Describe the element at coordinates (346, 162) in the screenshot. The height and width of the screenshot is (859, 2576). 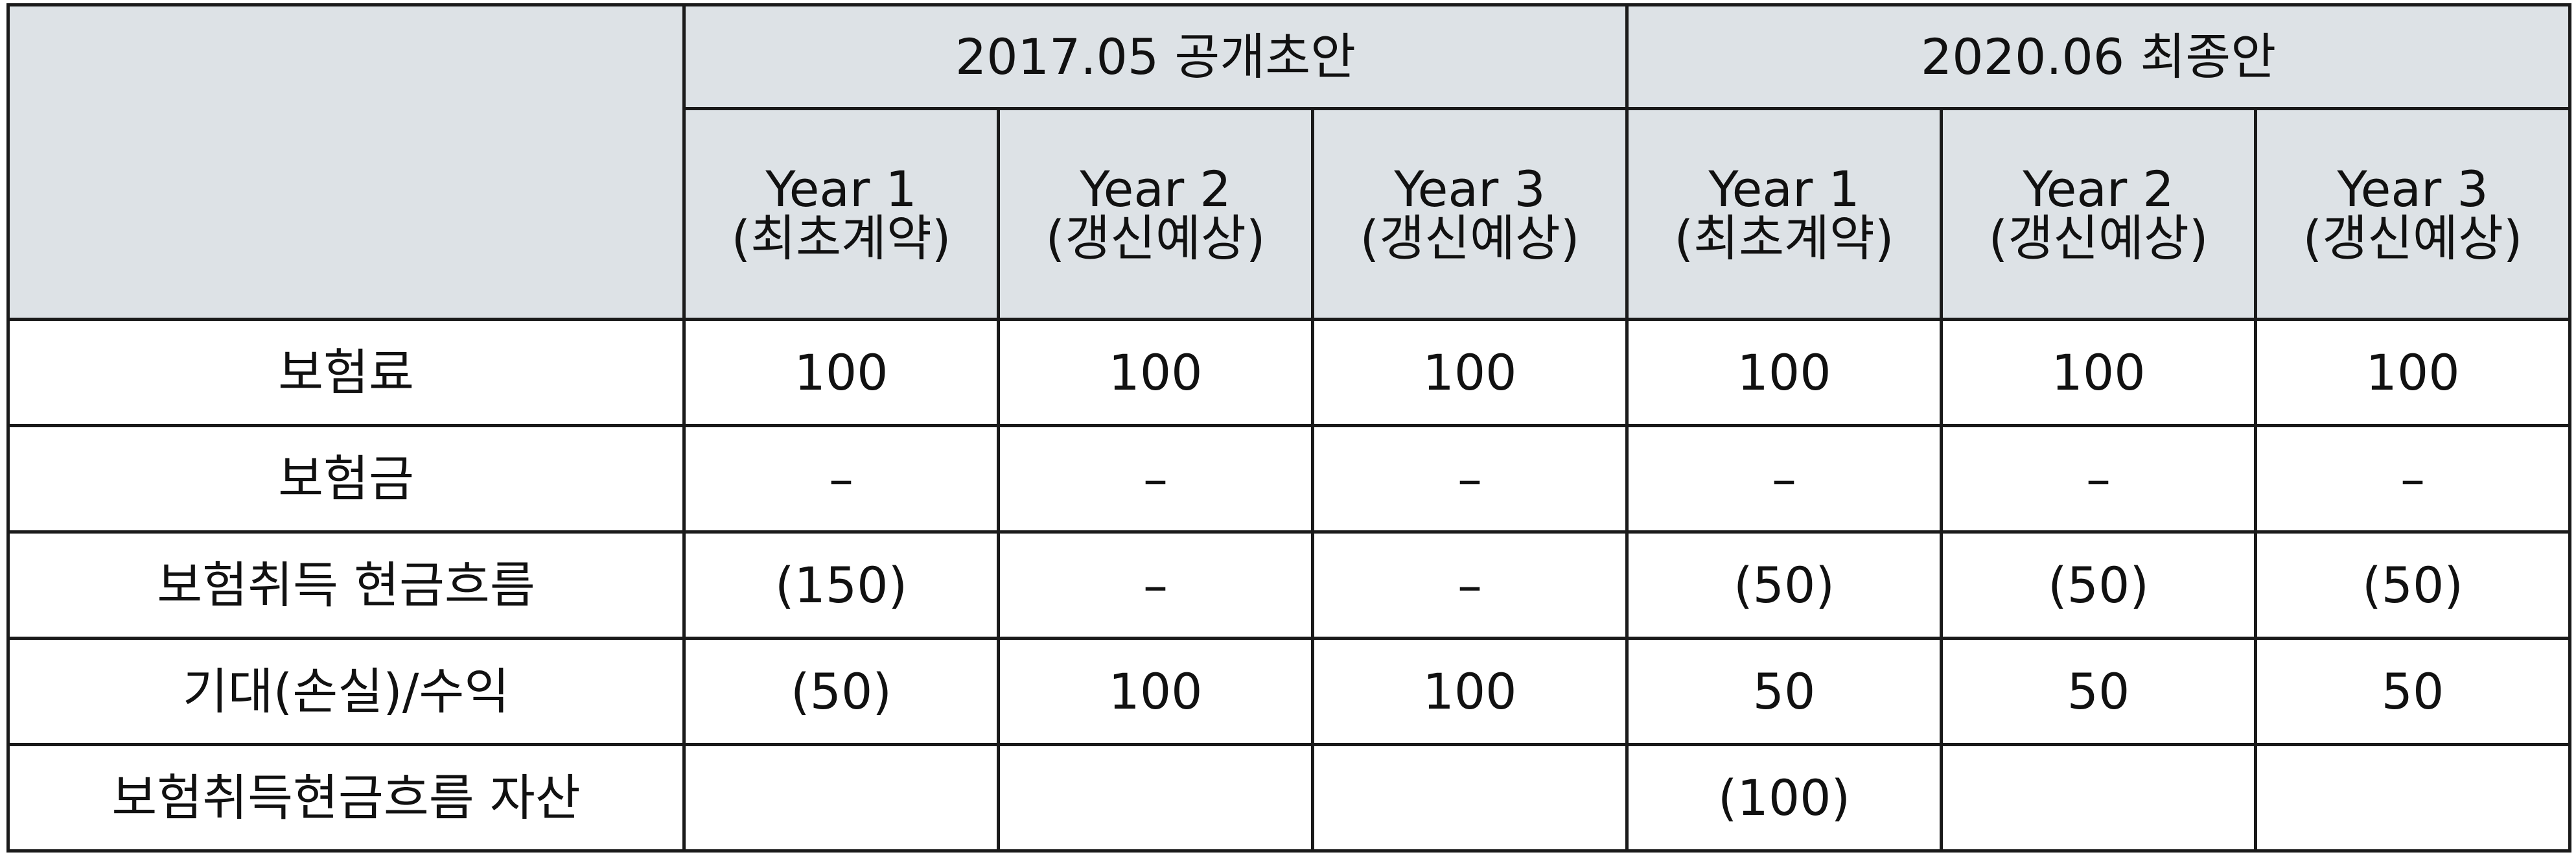
I see `header-corner-cell` at that location.